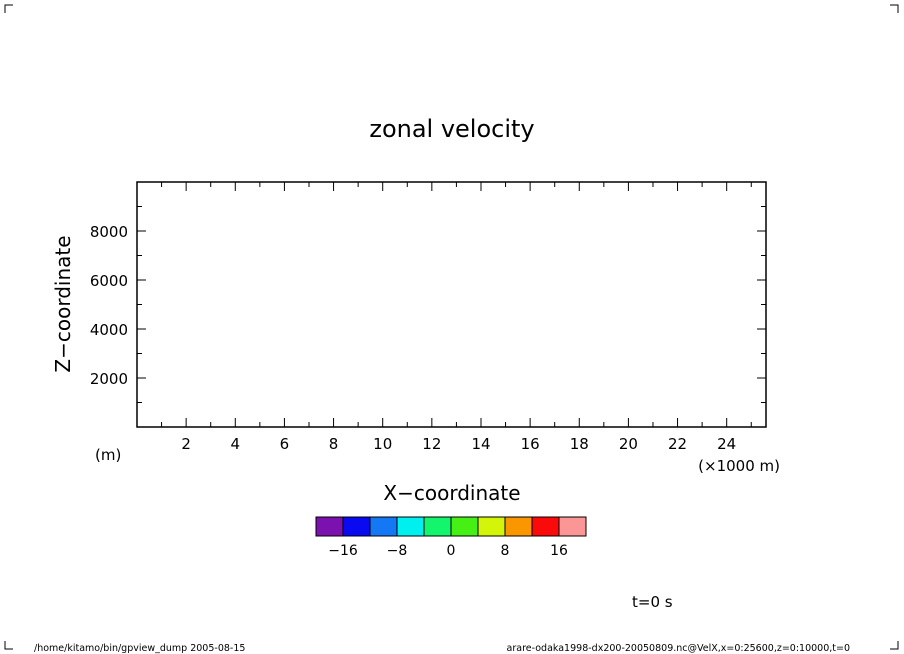 The width and height of the screenshot is (904, 654). What do you see at coordinates (109, 379) in the screenshot?
I see `y-tick-label: 2000` at bounding box center [109, 379].